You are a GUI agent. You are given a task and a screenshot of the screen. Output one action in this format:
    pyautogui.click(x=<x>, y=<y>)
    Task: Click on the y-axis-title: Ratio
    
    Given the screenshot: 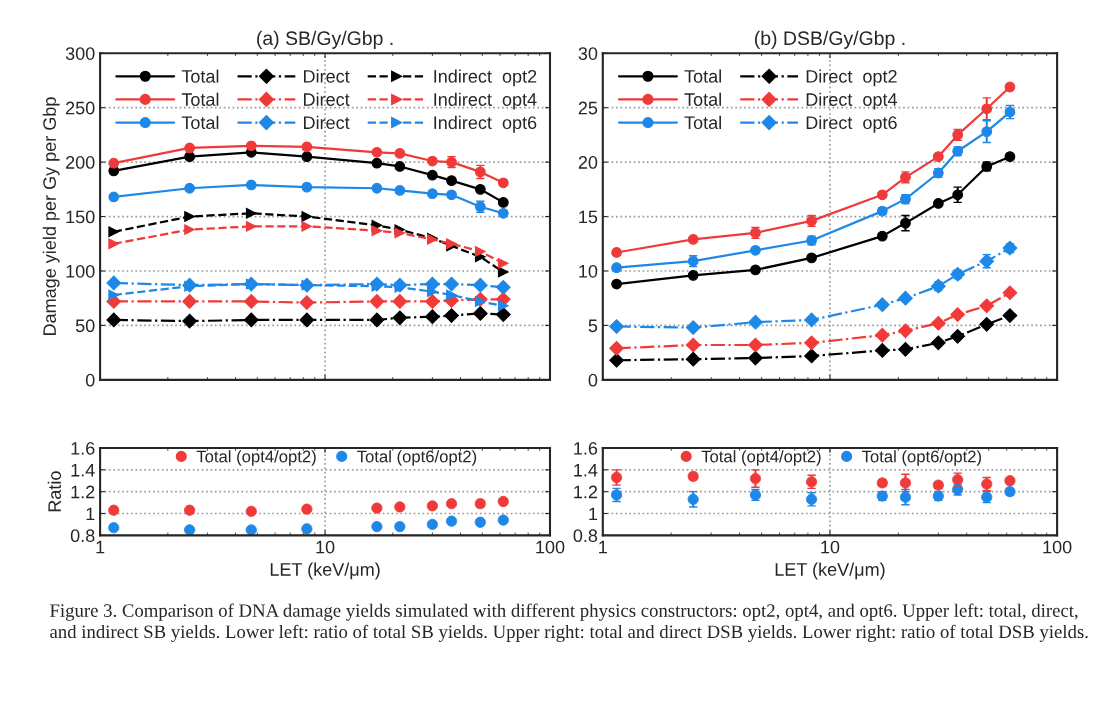 What is the action you would take?
    pyautogui.click(x=54, y=491)
    